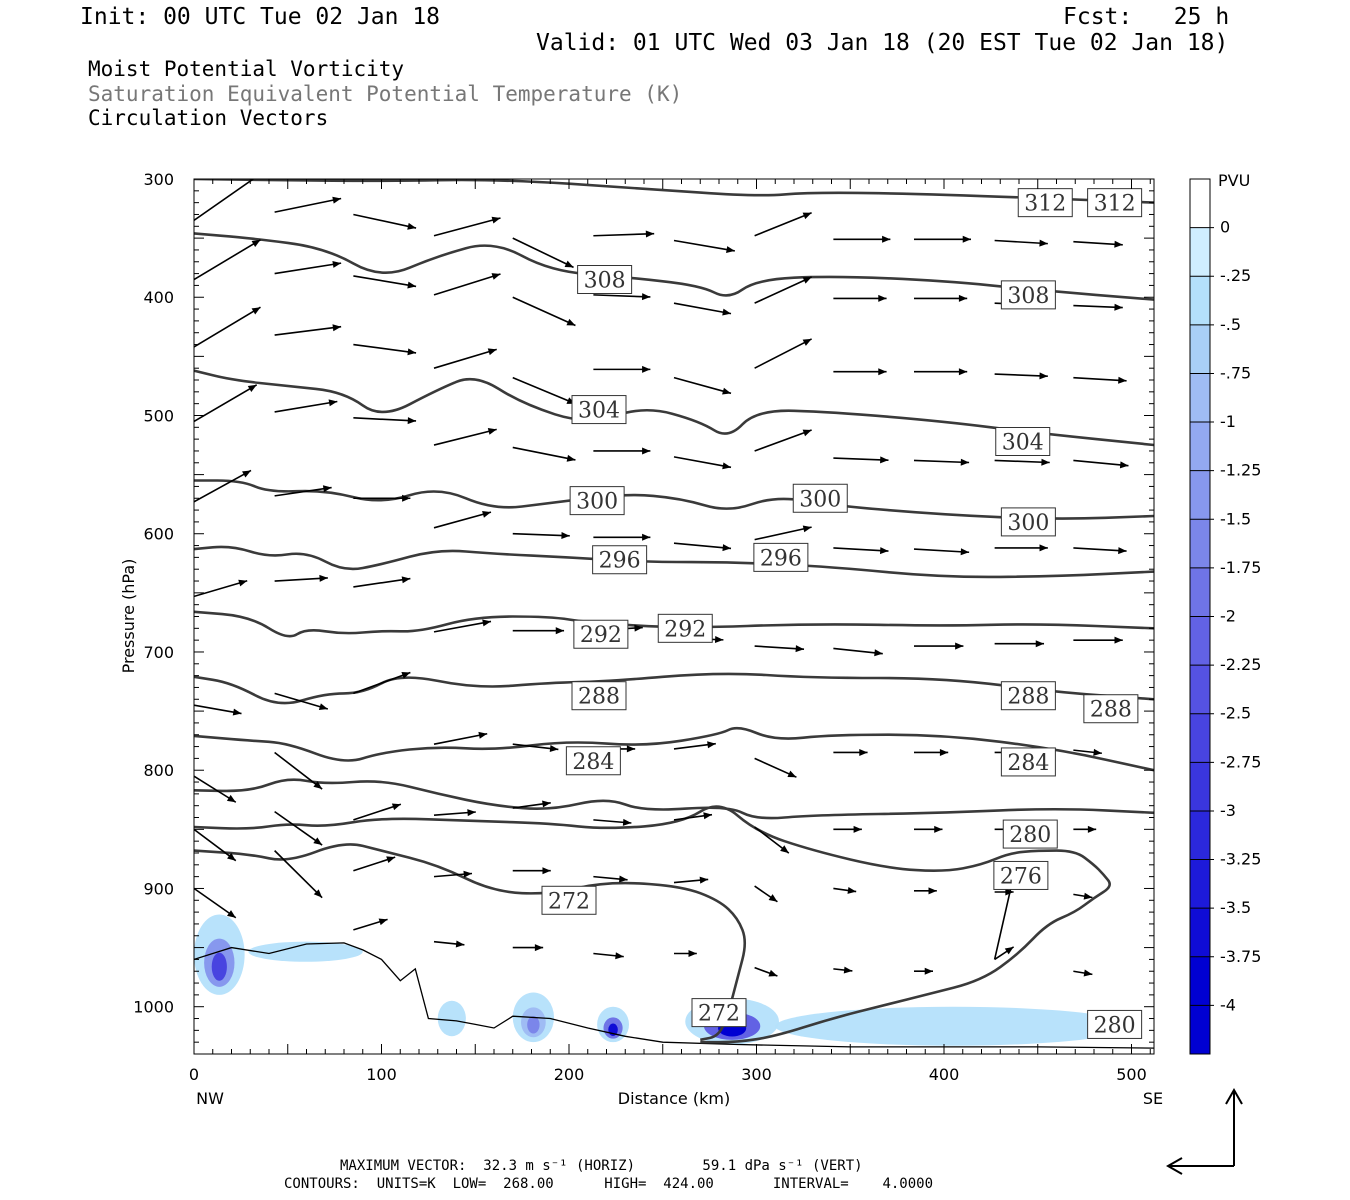 The height and width of the screenshot is (1200, 1350). Describe the element at coordinates (953, 1026) in the screenshot. I see `pv-shade` at that location.